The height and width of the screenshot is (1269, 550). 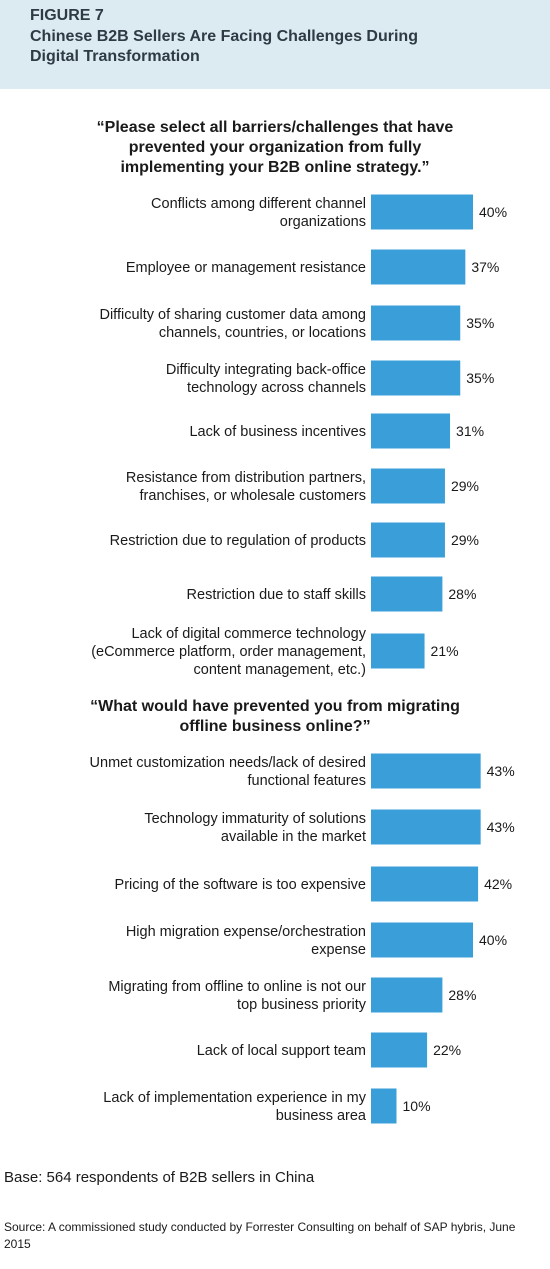 I want to click on value-label-q1-2: 37%, so click(x=485, y=267).